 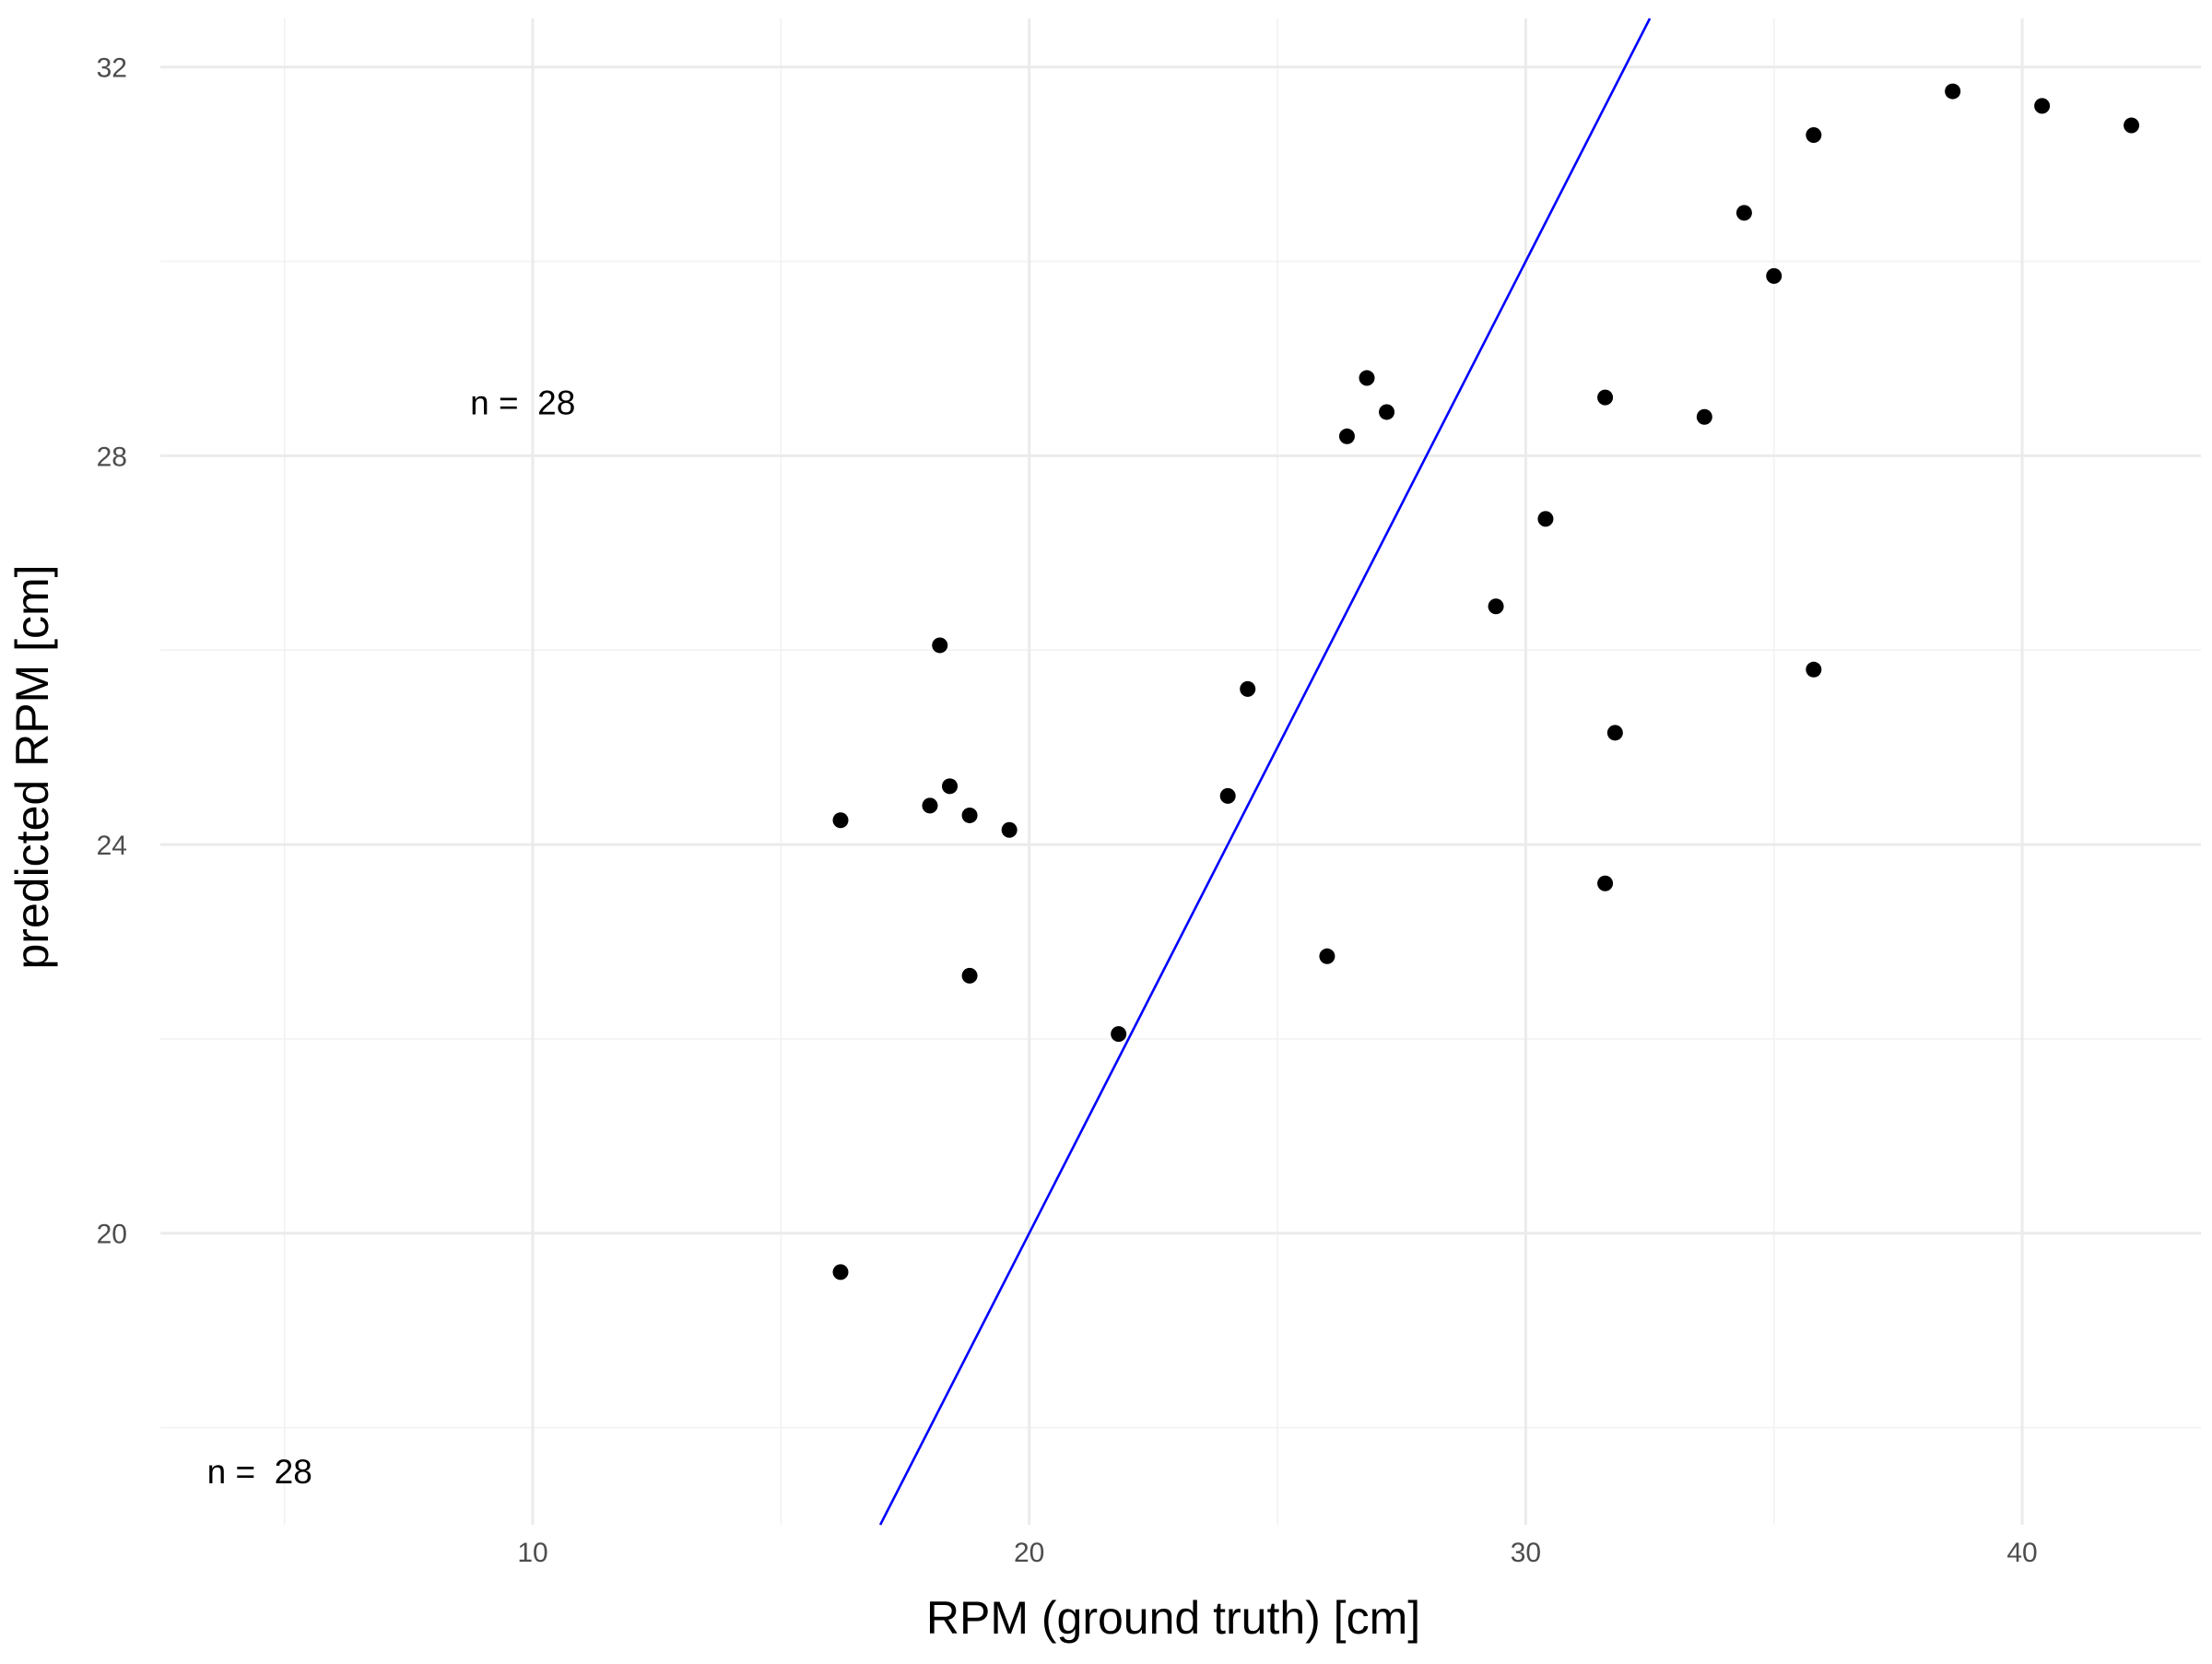 I want to click on y-tick-label: 24, so click(x=112, y=846).